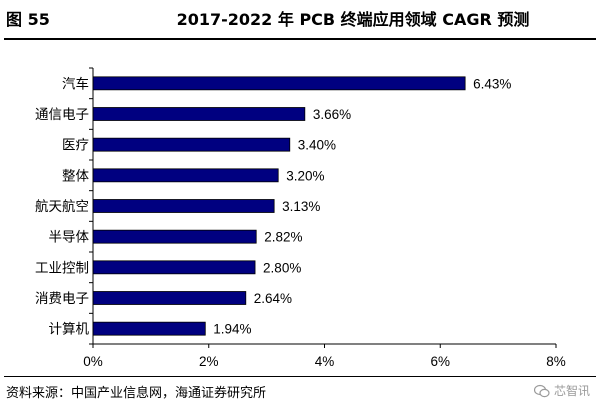 This screenshot has height=409, width=600. I want to click on category-label: 航天航空, so click(62, 207).